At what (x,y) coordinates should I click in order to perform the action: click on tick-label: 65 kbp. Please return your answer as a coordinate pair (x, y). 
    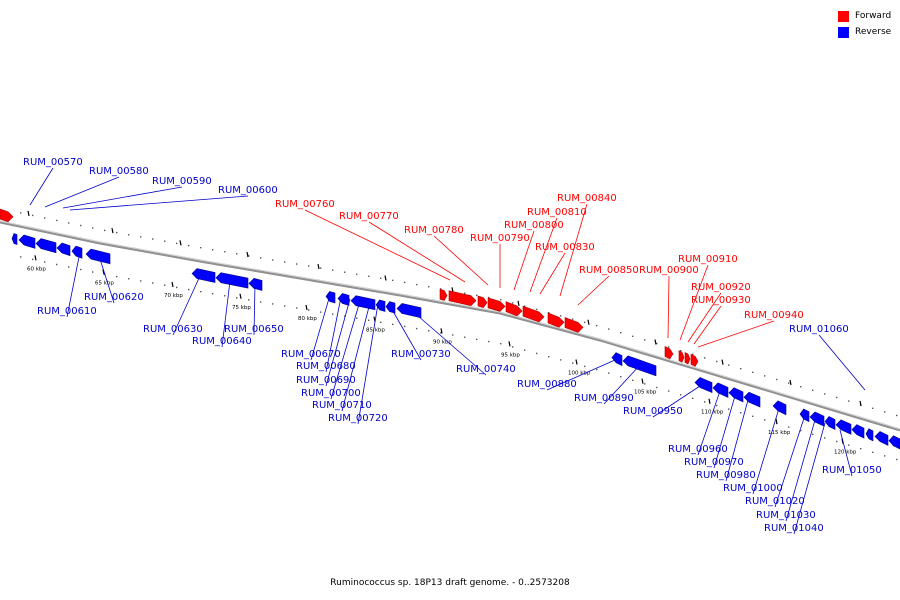
    Looking at the image, I should click on (104, 284).